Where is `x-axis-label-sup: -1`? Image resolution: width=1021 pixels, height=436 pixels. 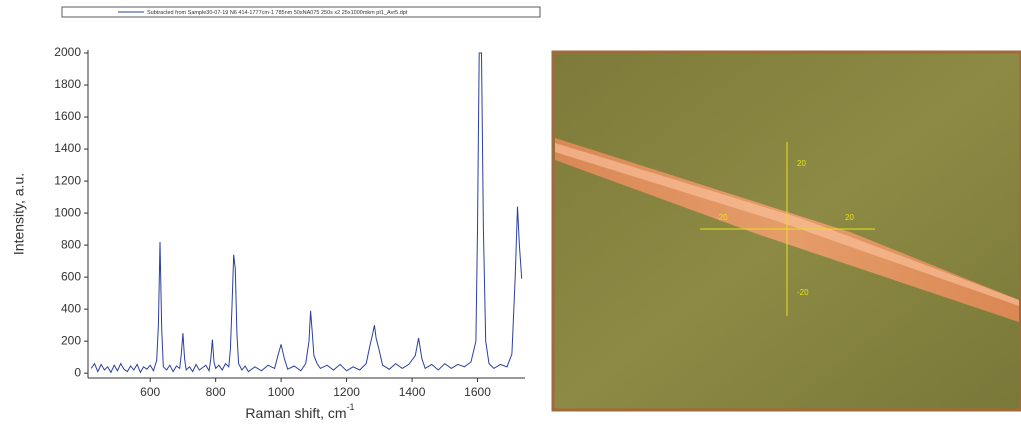
x-axis-label-sup: -1 is located at coordinates (351, 407).